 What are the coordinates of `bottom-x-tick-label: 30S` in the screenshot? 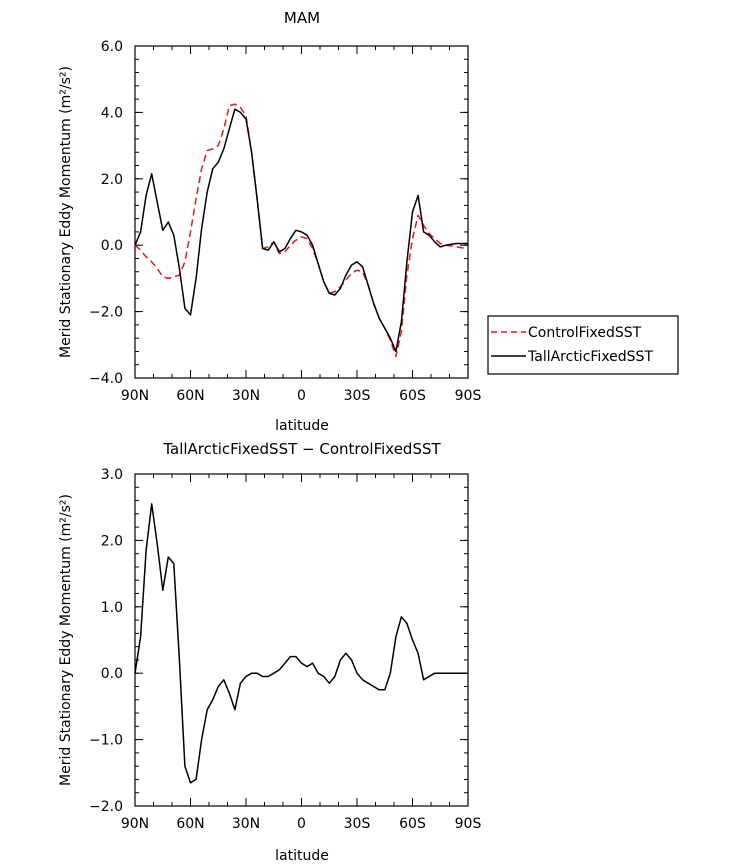 It's located at (357, 824).